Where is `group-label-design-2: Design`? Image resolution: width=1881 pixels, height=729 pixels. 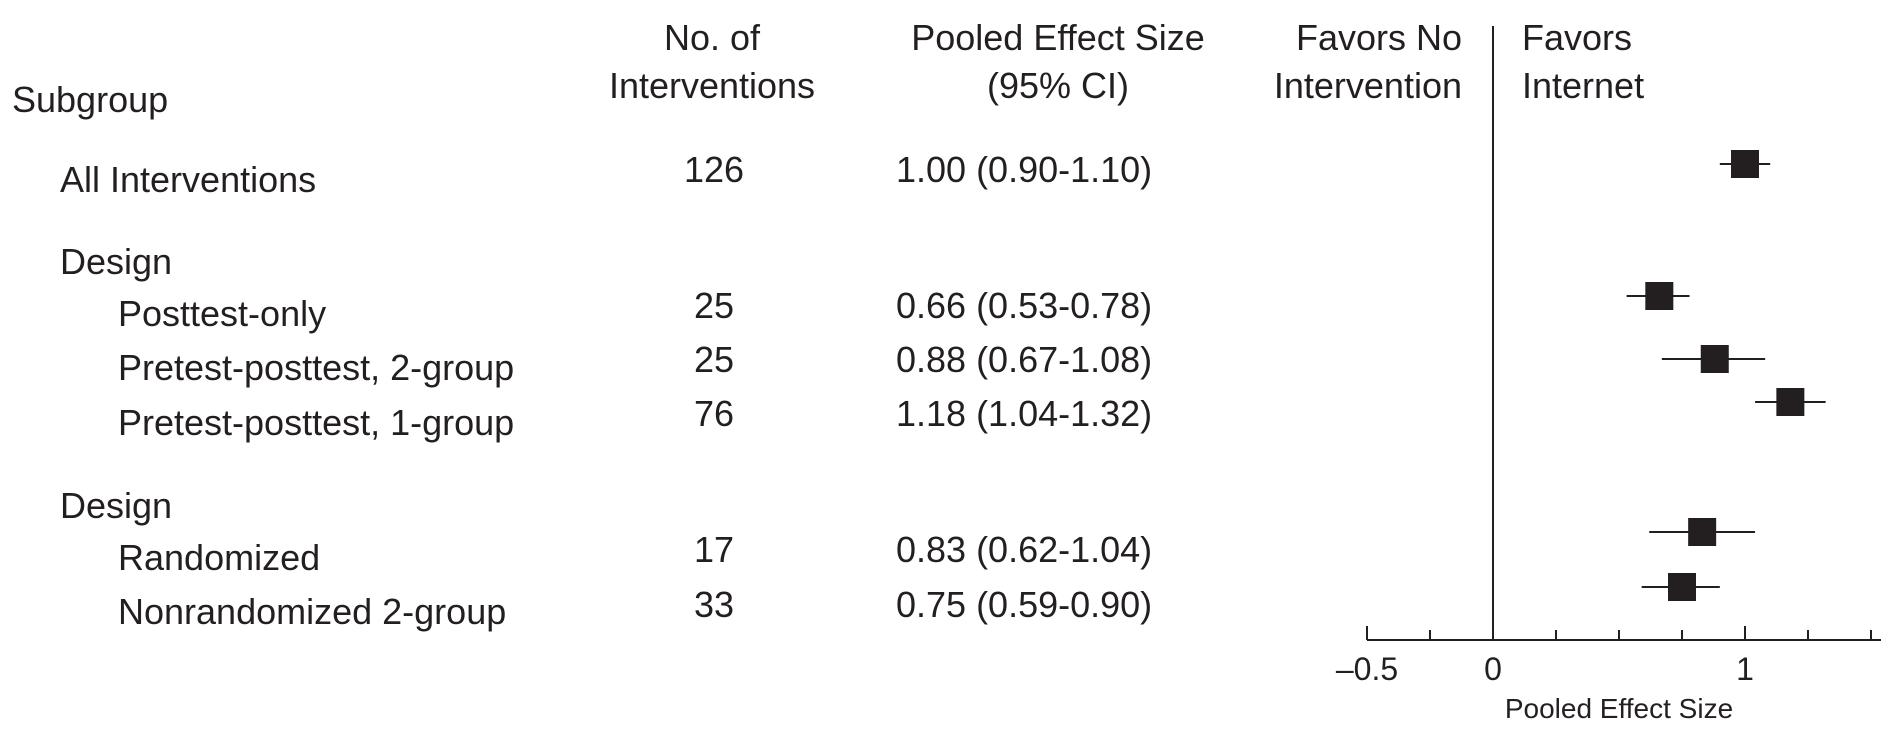
group-label-design-2: Design is located at coordinates (116, 505).